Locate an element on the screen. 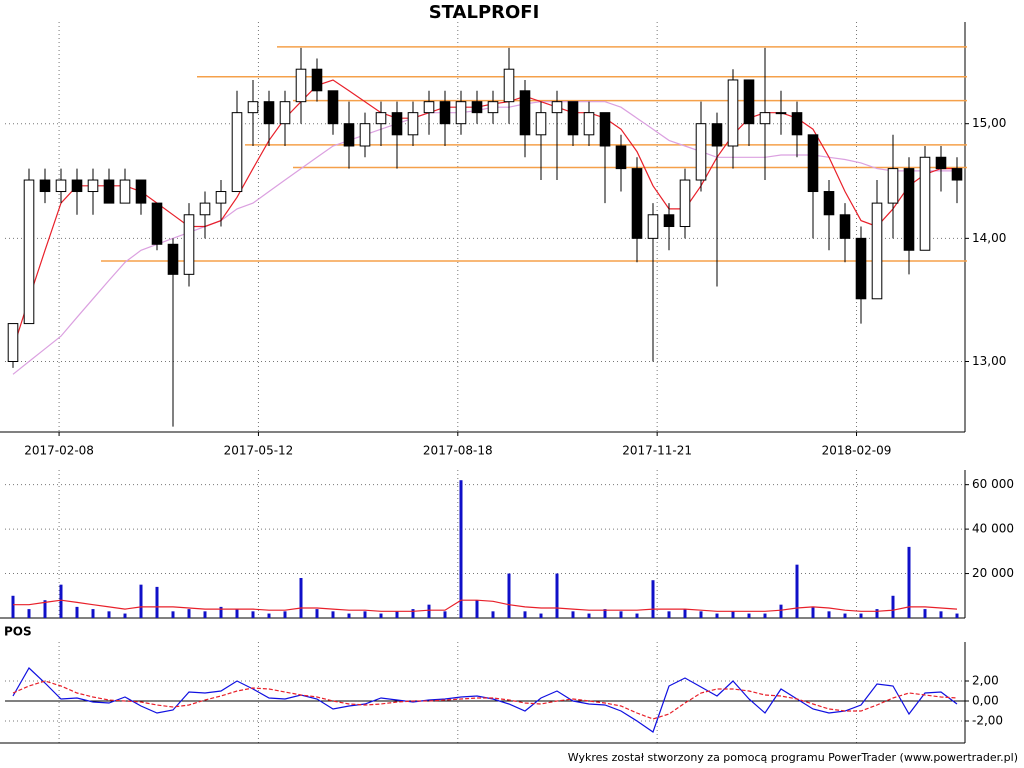  y-tick-label: 40 000 is located at coordinates (993, 529).